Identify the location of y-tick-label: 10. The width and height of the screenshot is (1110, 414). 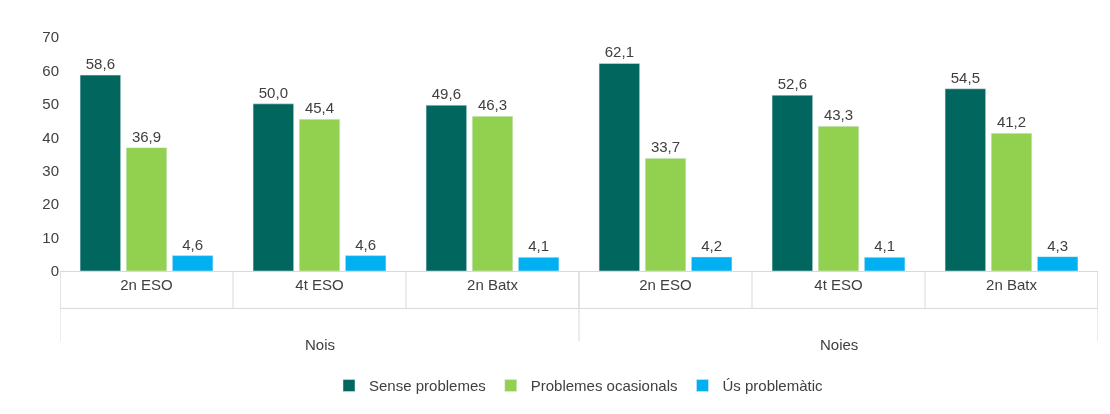
(50, 237).